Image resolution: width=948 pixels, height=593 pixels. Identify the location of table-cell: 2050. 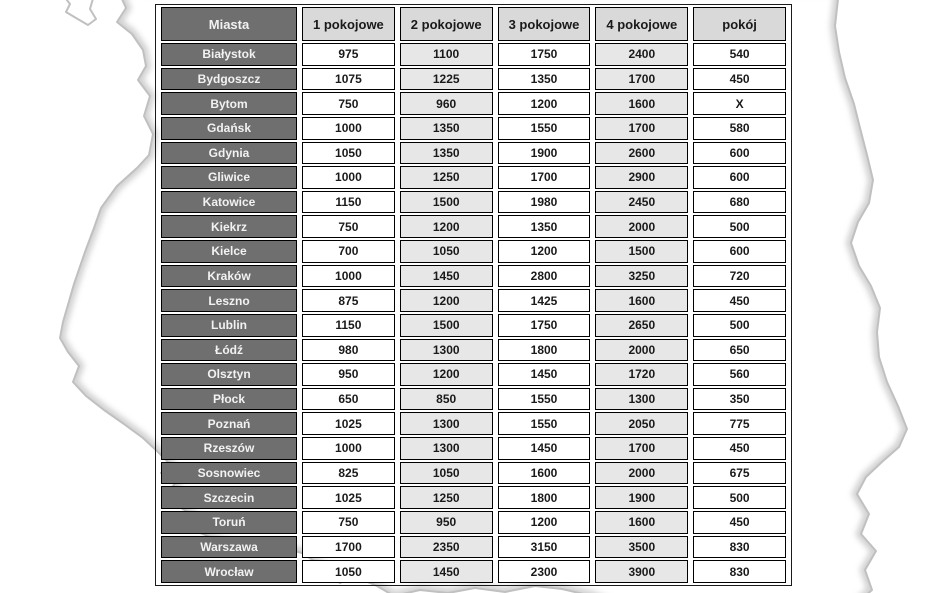
(642, 423).